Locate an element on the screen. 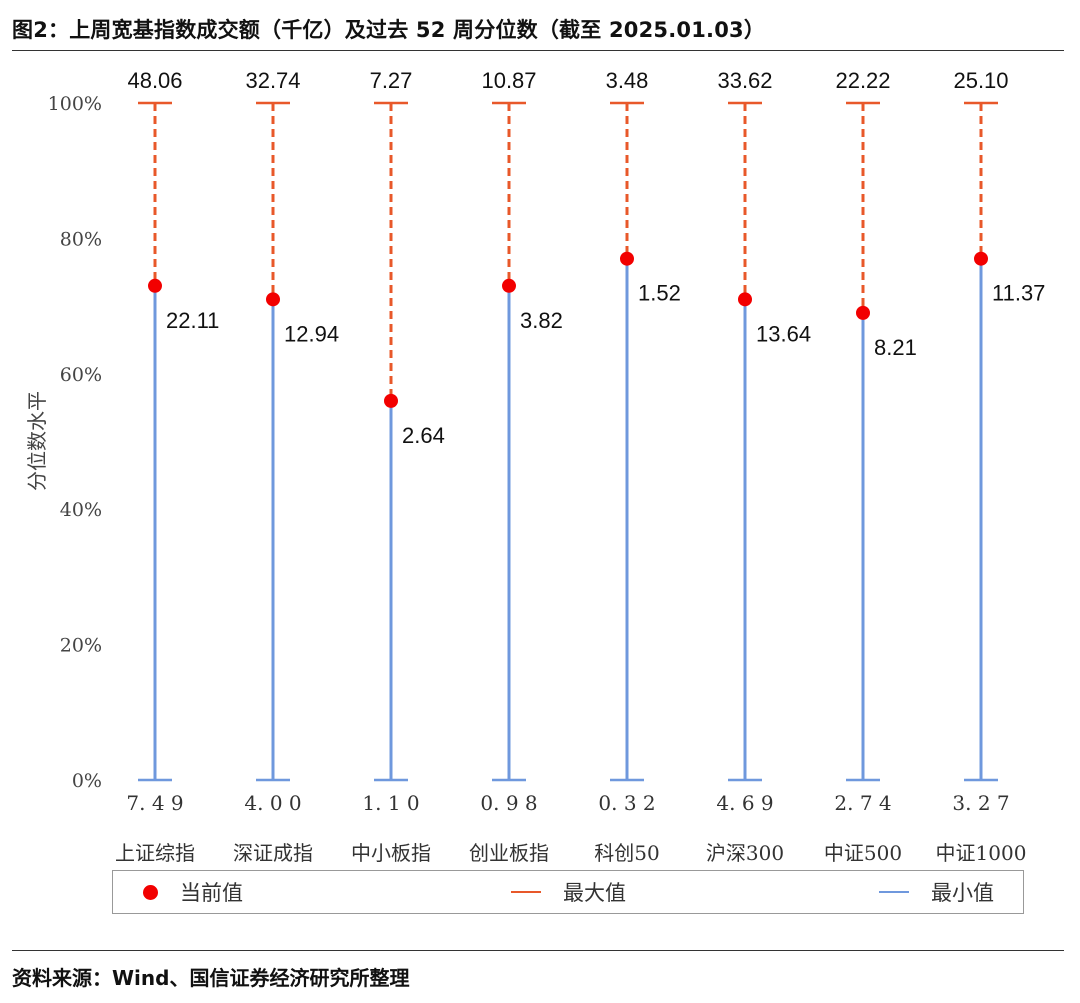 The width and height of the screenshot is (1080, 1003). max-dash-icon is located at coordinates (526, 892).